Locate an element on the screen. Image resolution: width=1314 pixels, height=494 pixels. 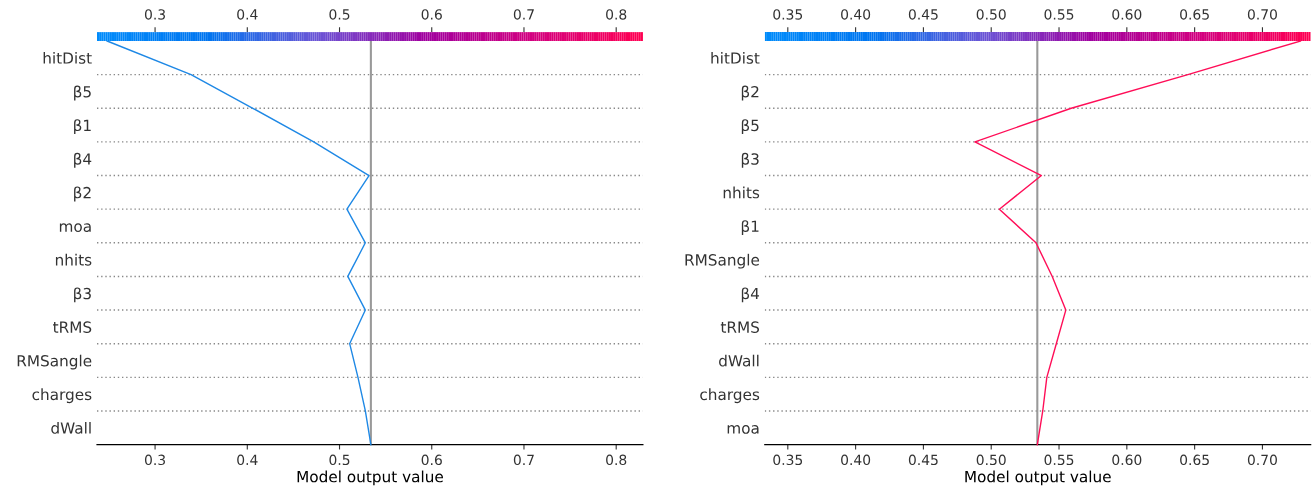
x-tick-label: 0.4 is located at coordinates (247, 460).